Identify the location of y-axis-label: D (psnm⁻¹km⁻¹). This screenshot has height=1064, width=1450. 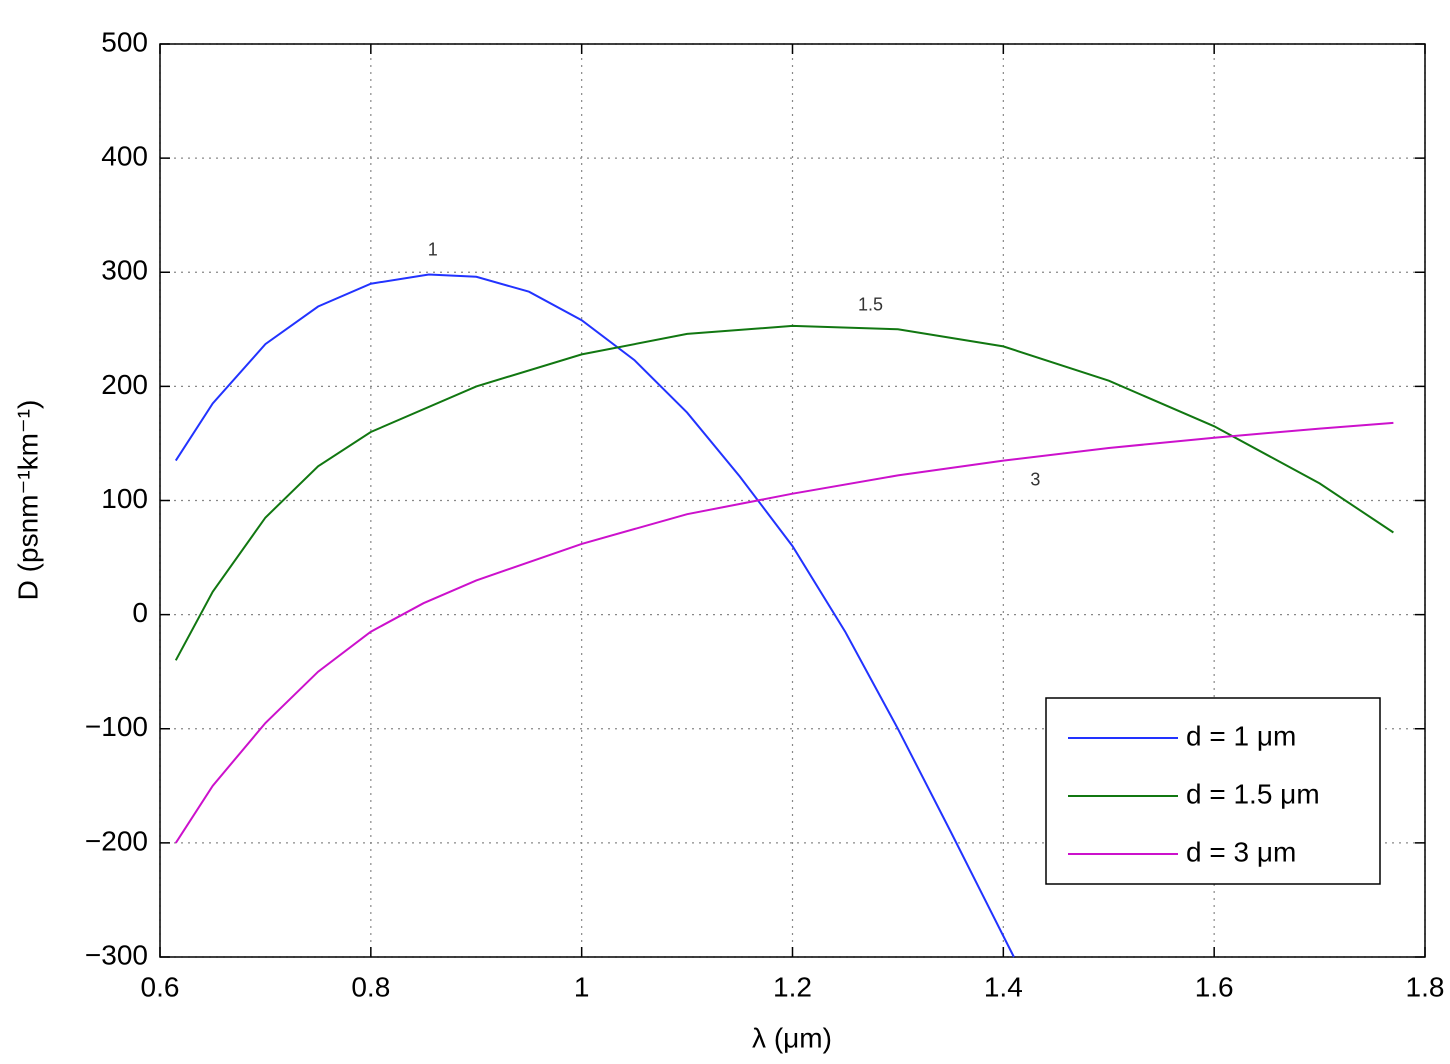
(27, 500).